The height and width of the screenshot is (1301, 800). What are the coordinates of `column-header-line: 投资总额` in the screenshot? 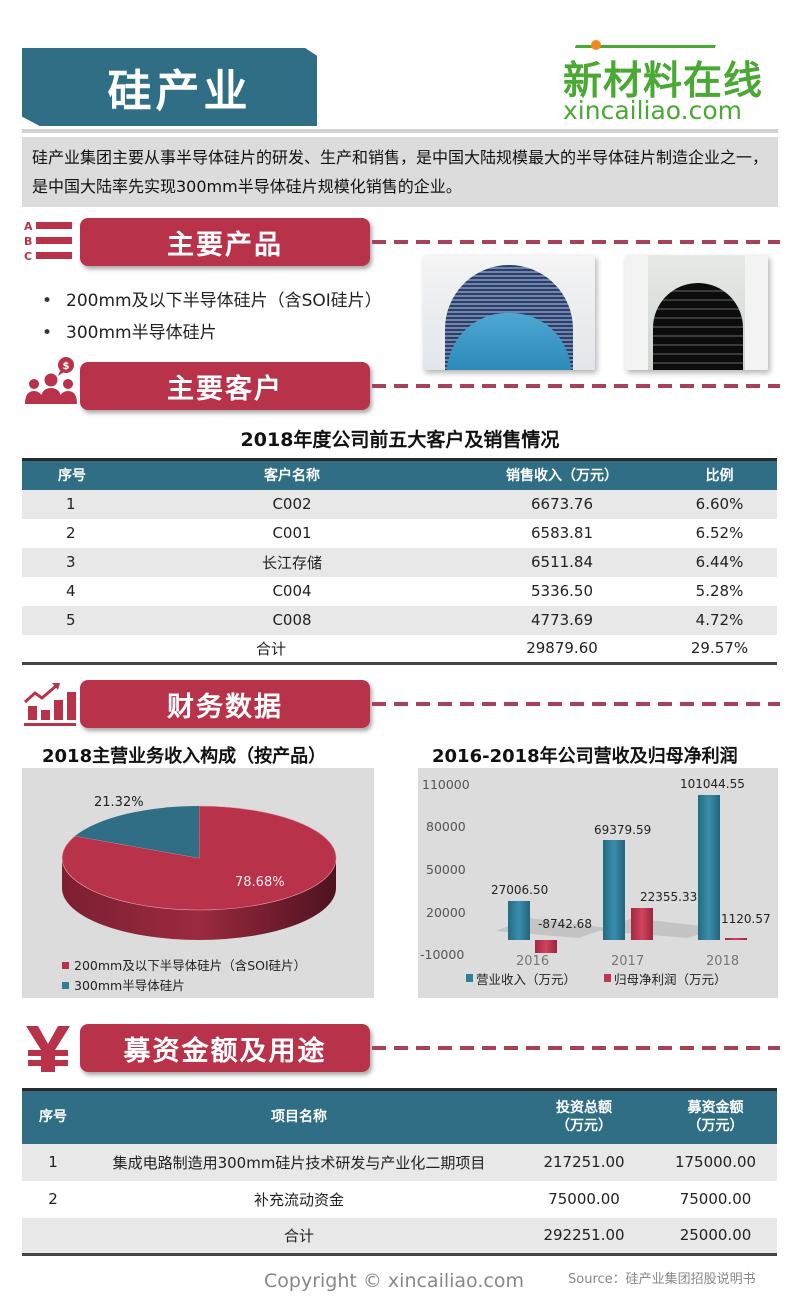 It's located at (584, 1108).